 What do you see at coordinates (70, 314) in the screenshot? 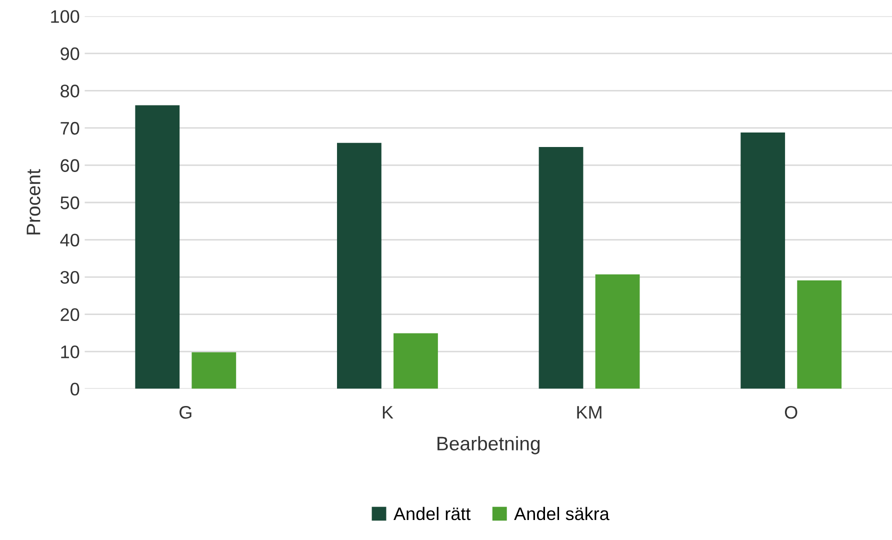
I see `y-tick-label: 20` at bounding box center [70, 314].